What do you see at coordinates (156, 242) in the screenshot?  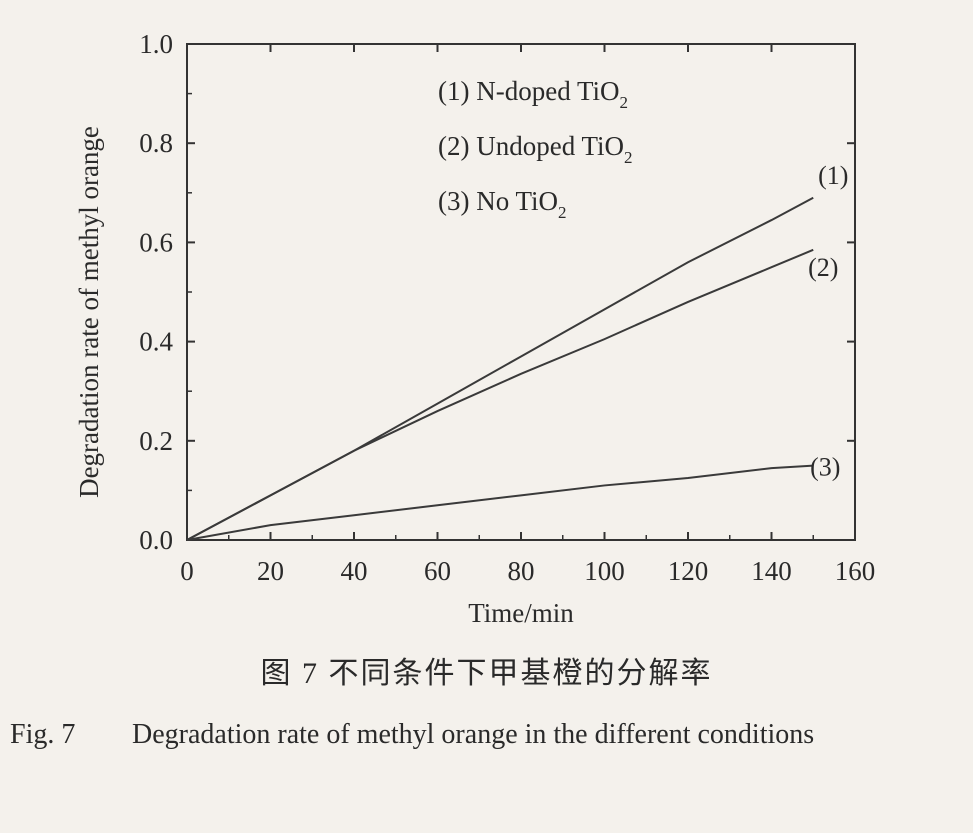 I see `y-tick-label: 0.6` at bounding box center [156, 242].